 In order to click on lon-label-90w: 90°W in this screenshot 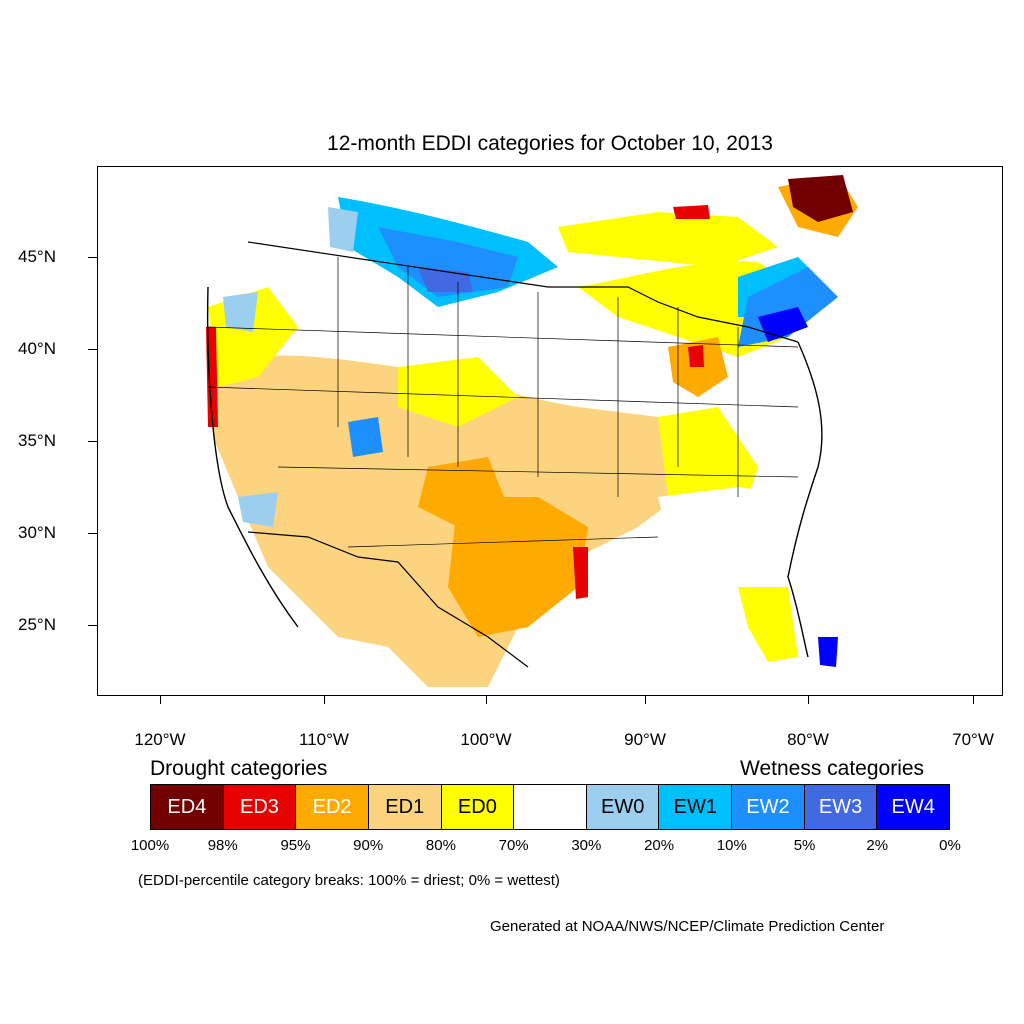, I will do `click(645, 739)`.